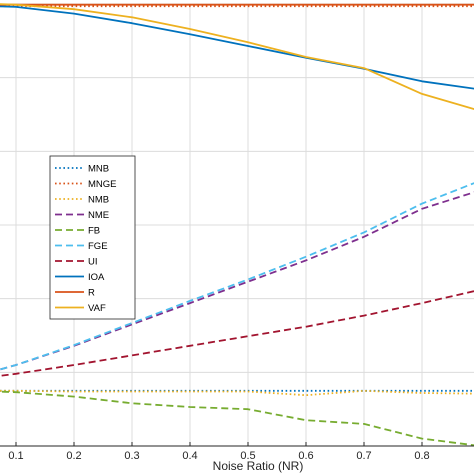 The height and width of the screenshot is (474, 474). Describe the element at coordinates (98, 246) in the screenshot. I see `legend-label-fge: FGE` at that location.